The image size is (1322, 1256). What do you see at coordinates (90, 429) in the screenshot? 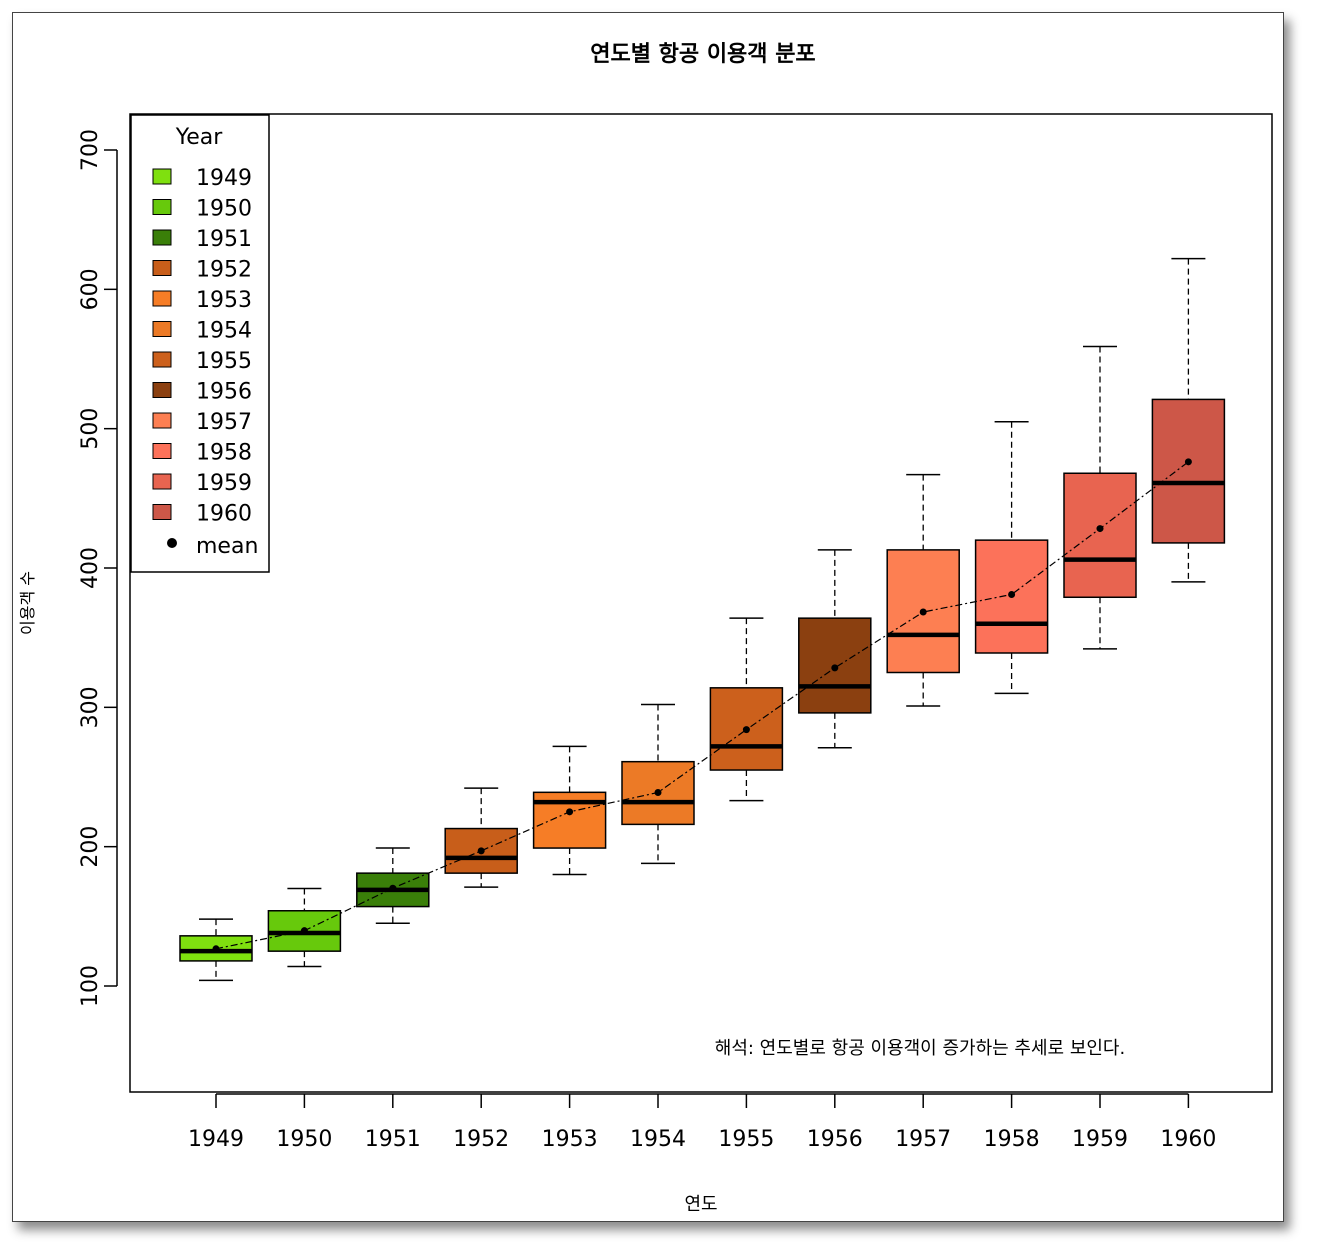
I see `y-tick-label: 500` at bounding box center [90, 429].